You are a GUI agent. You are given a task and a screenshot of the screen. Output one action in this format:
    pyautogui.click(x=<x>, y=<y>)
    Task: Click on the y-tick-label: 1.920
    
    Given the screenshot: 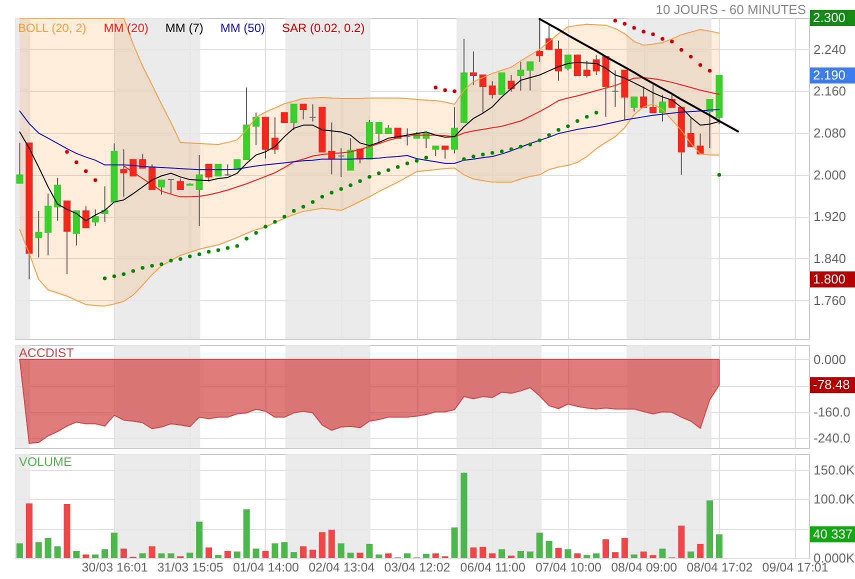 What is the action you would take?
    pyautogui.click(x=830, y=216)
    